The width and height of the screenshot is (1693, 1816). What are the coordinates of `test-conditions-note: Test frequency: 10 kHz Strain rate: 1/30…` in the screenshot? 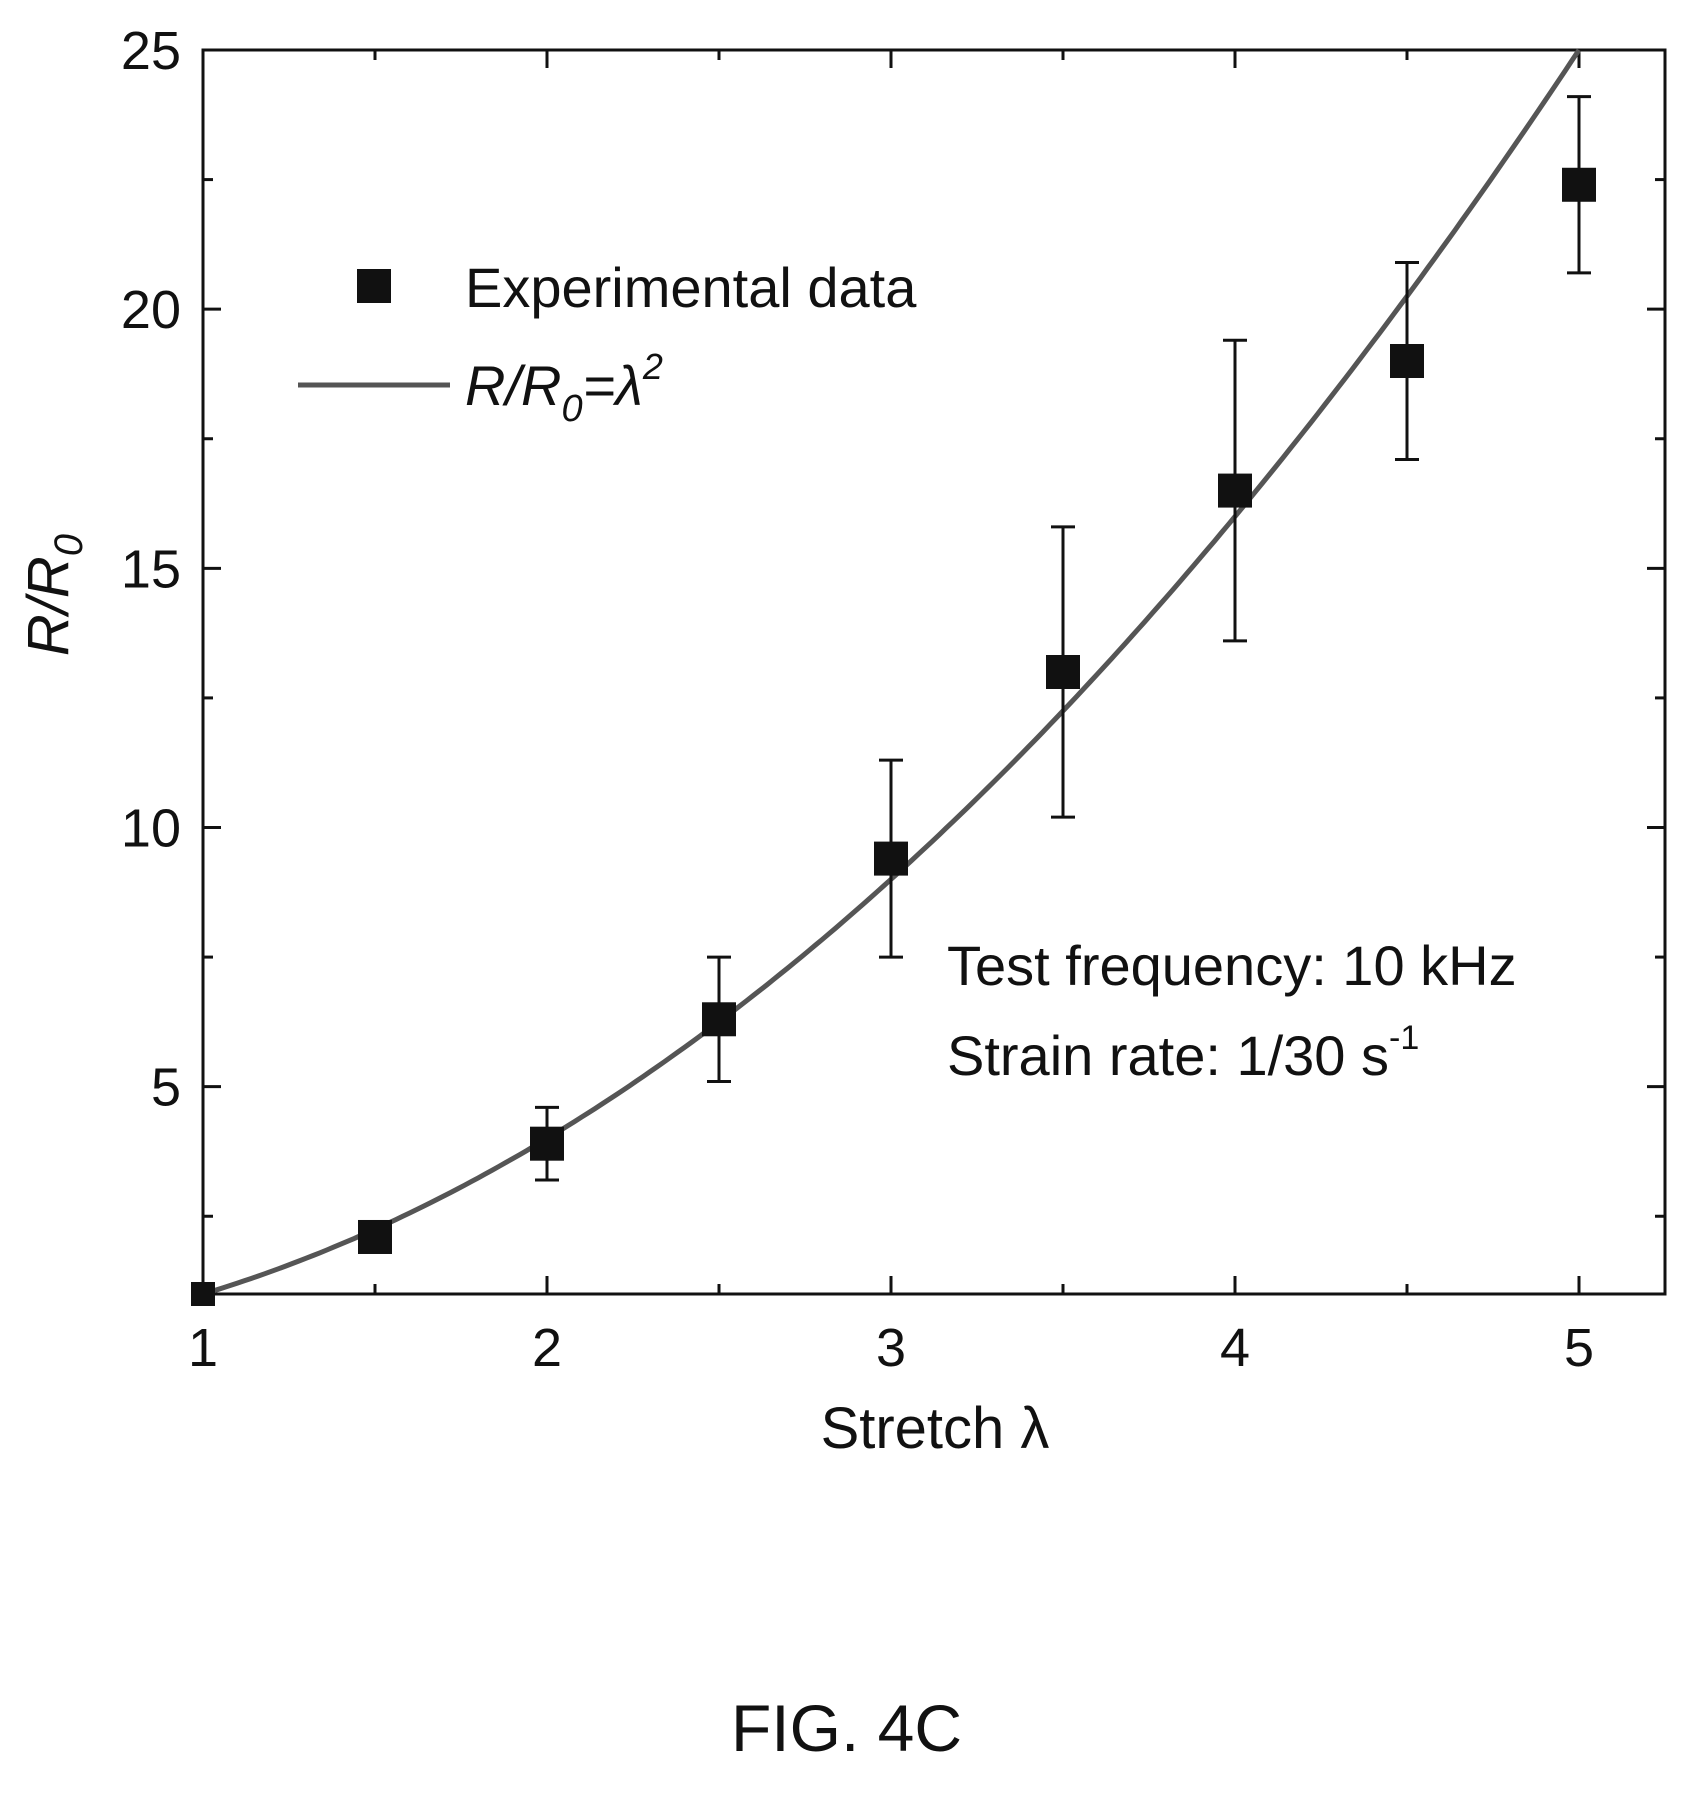 It's located at (1232, 1010).